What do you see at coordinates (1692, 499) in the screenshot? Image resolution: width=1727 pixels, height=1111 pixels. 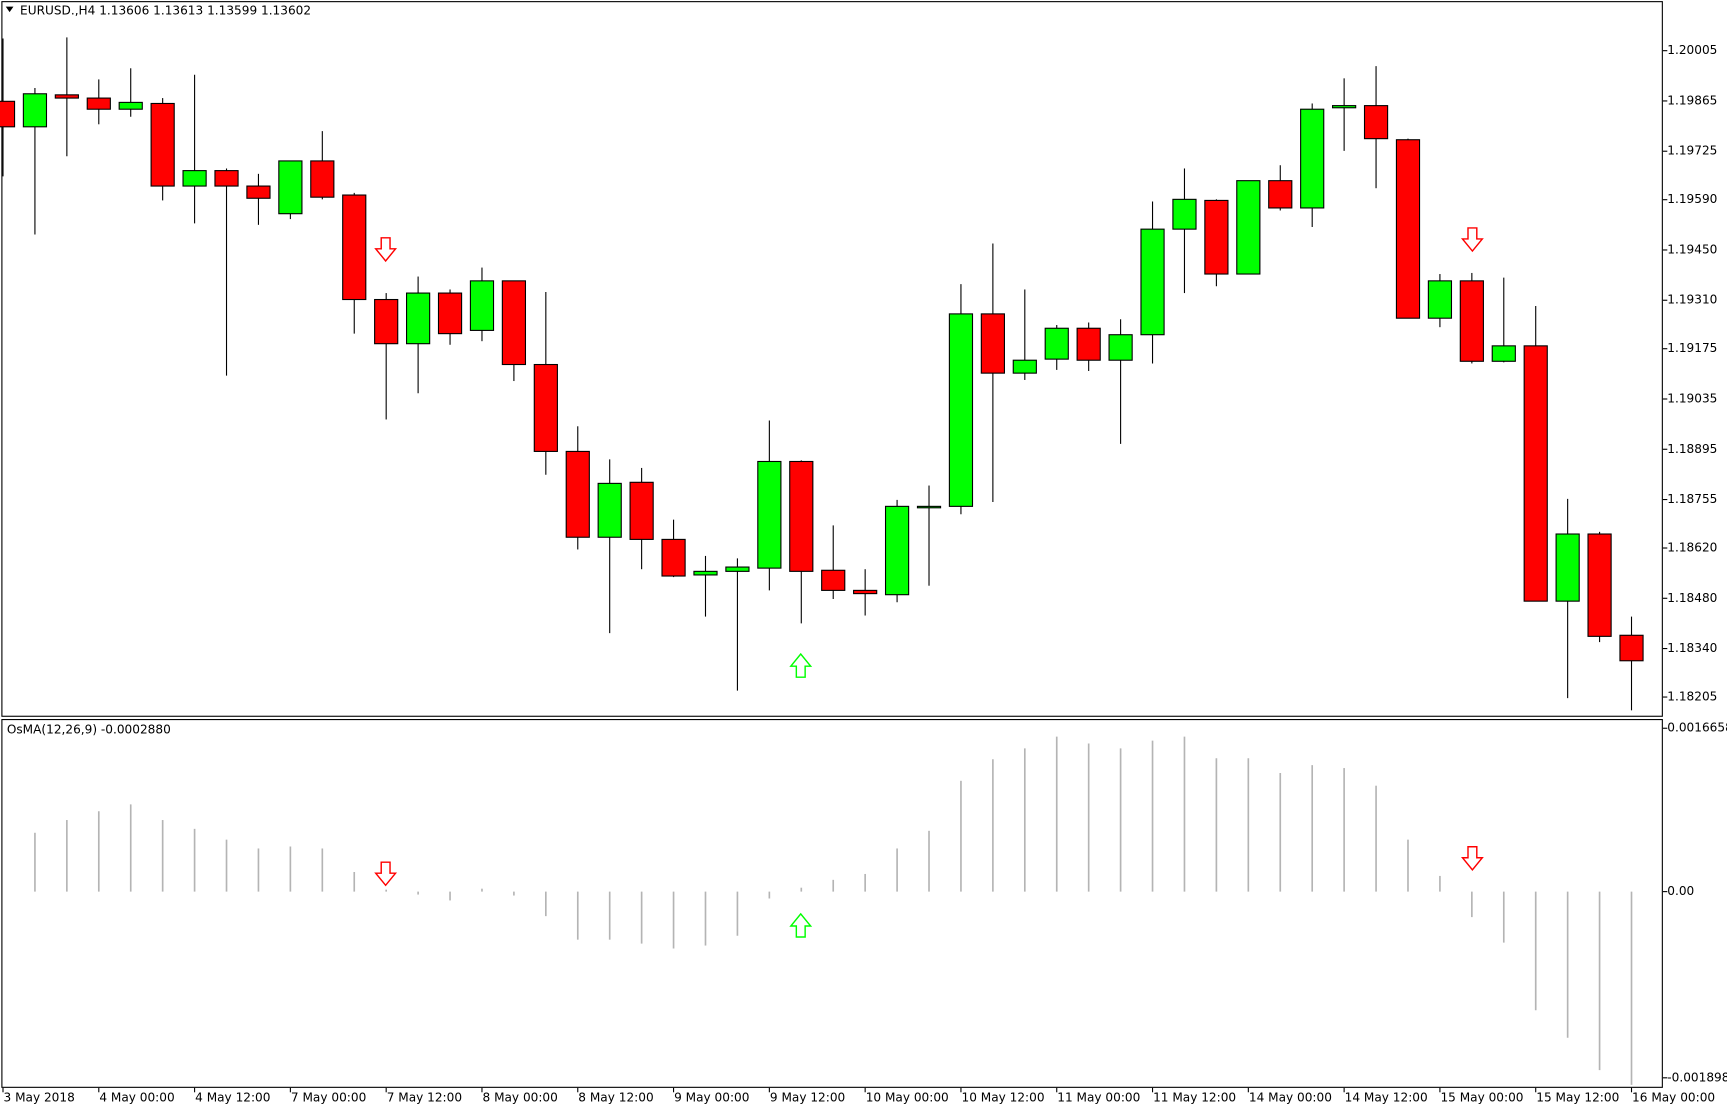 I see `y-tick-label: 1.18755` at bounding box center [1692, 499].